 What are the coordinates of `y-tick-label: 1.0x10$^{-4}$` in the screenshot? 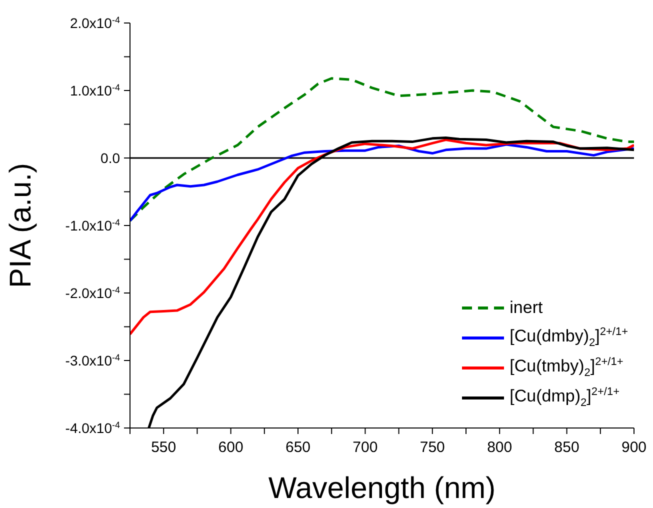 It's located at (95, 90).